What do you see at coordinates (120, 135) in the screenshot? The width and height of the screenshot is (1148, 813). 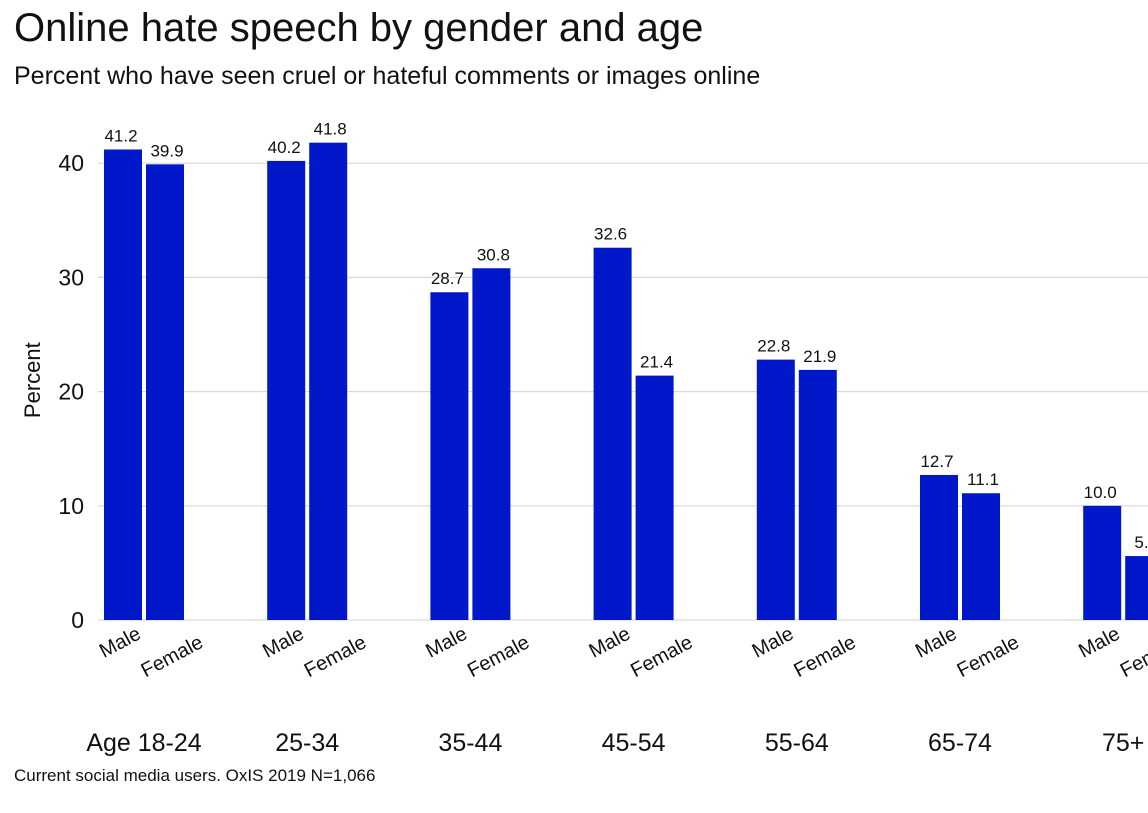 I see `data-label: 41.2` at bounding box center [120, 135].